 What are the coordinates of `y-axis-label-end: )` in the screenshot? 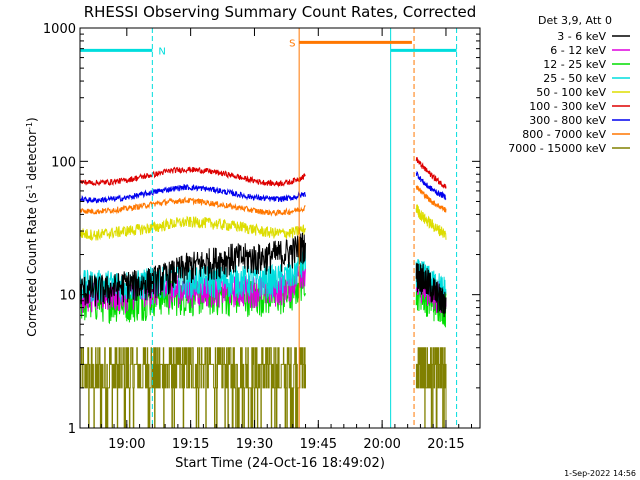 It's located at (32, 119).